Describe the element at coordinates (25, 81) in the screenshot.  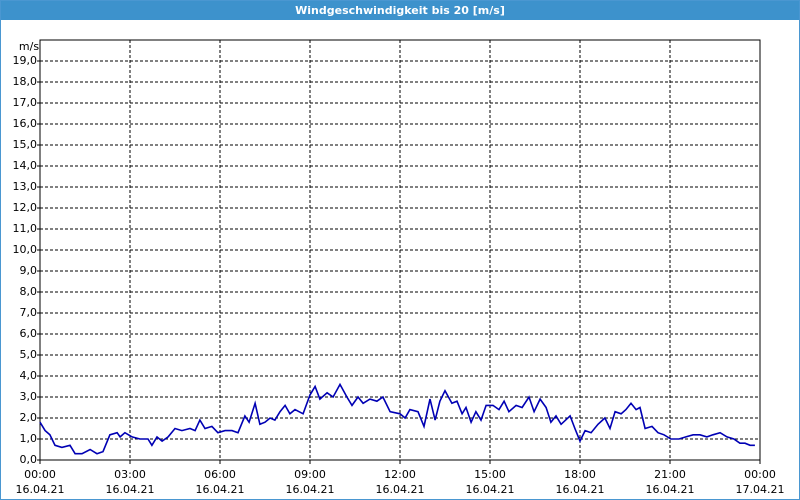
I see `y-tick-label: 18,0` at that location.